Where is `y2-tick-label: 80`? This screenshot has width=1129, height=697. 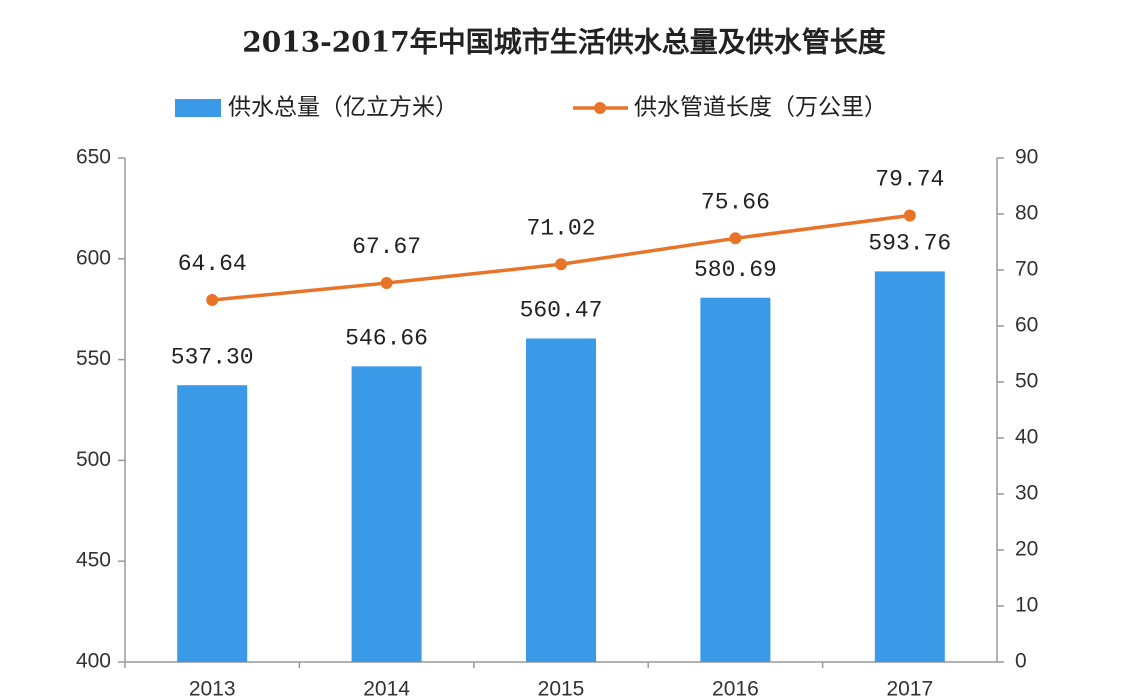
y2-tick-label: 80 is located at coordinates (1026, 213).